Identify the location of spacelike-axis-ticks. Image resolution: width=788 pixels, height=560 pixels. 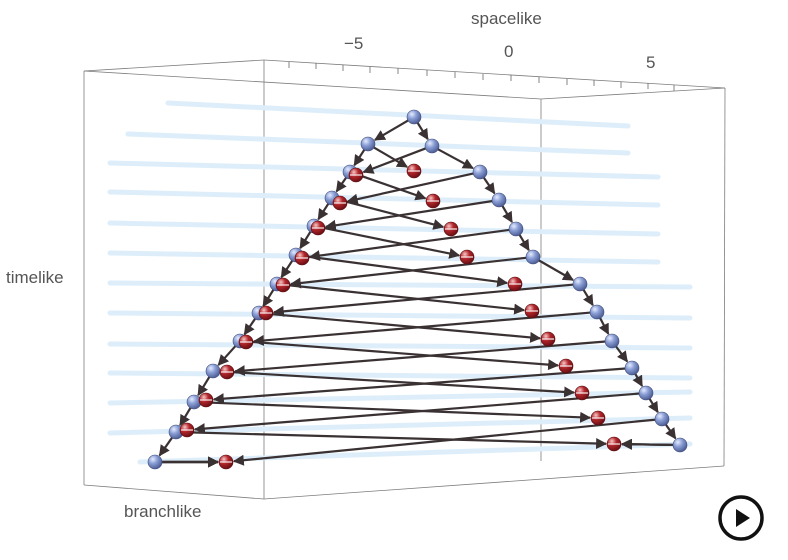
(481, 76).